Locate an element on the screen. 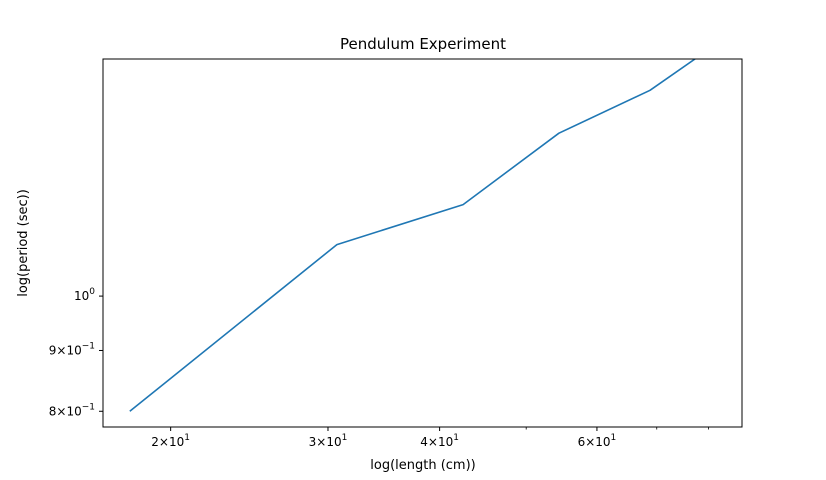  y-tick-label-2: 100 is located at coordinates (84, 295).